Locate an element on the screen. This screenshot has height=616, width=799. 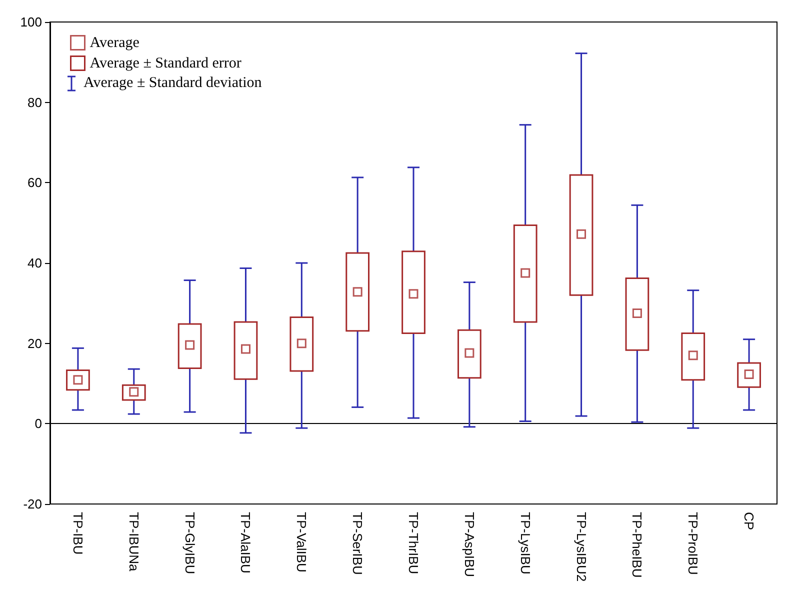
x-tick-label: TP-IBU is located at coordinates (78, 533).